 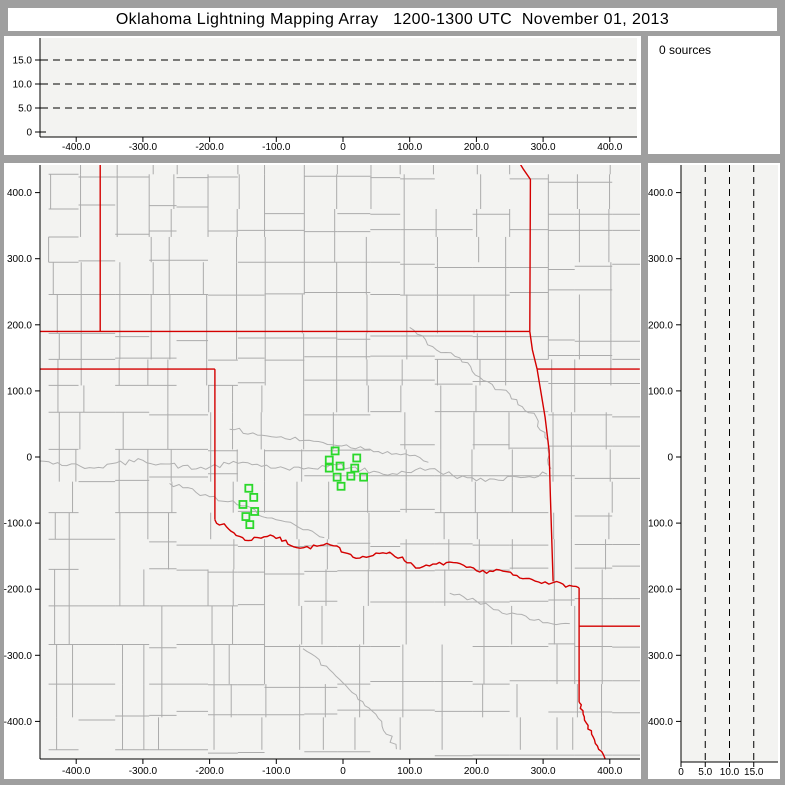 I want to click on x-tick-label: 5.0, so click(x=705, y=772).